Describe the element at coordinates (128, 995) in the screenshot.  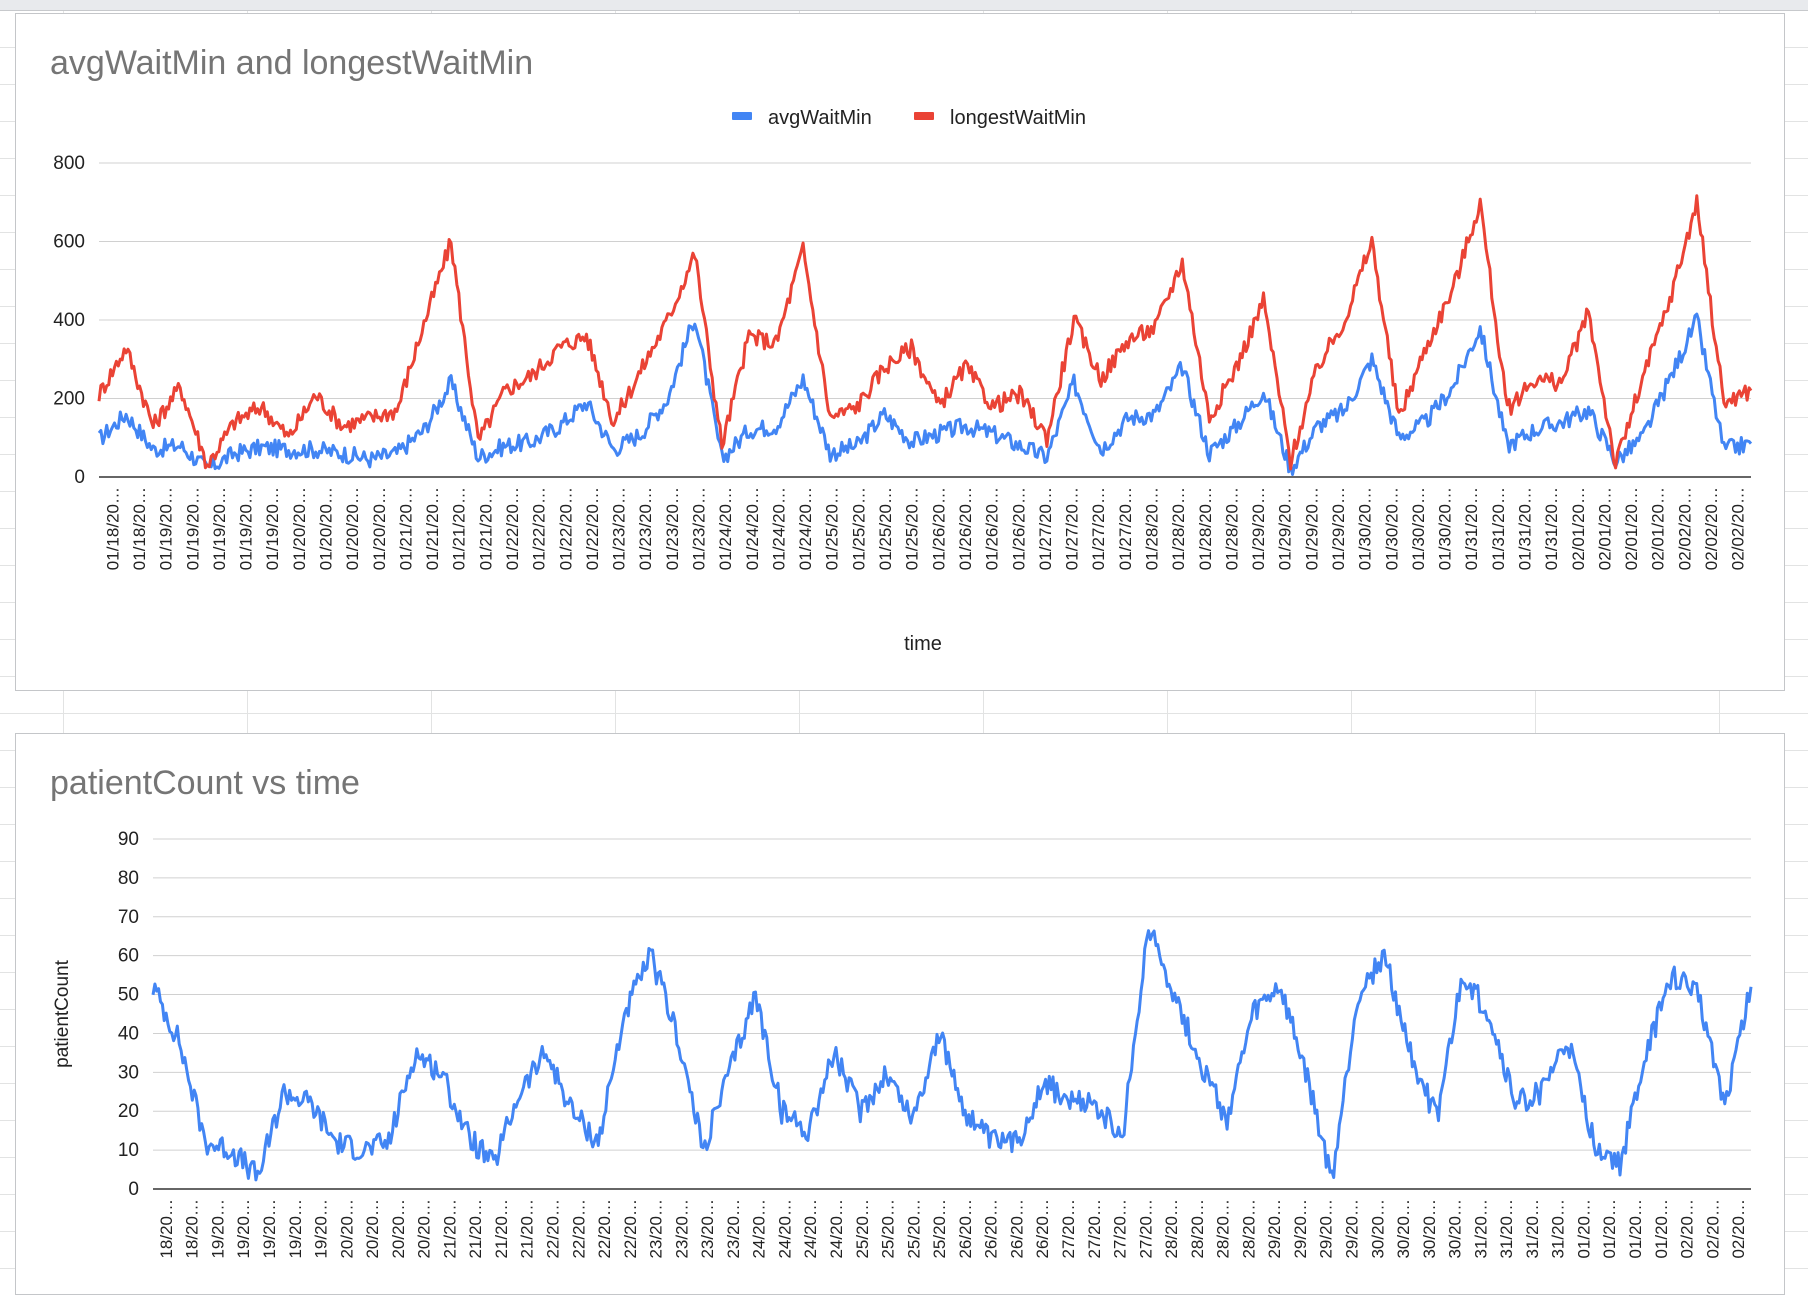
I see `y-tick-label: 50` at that location.